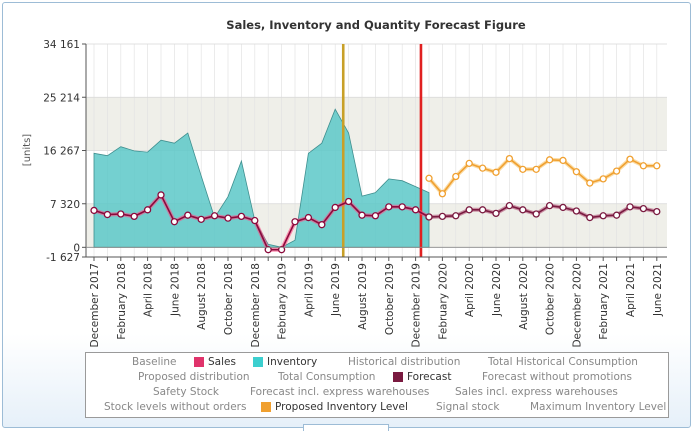  Describe the element at coordinates (122, 301) in the screenshot. I see `x-tick-label: February 2018` at that location.